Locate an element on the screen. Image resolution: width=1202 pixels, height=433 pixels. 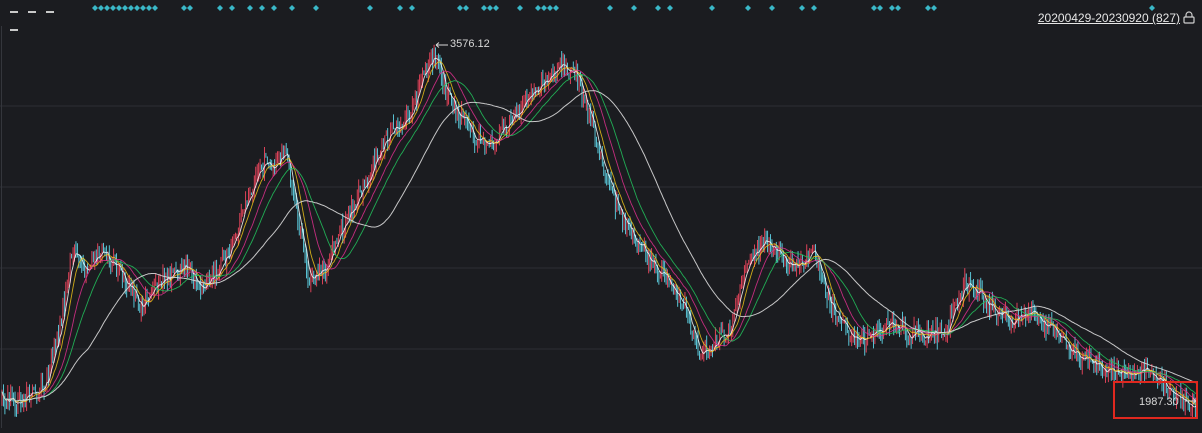
low-value-highlight-box is located at coordinates (1155, 400).